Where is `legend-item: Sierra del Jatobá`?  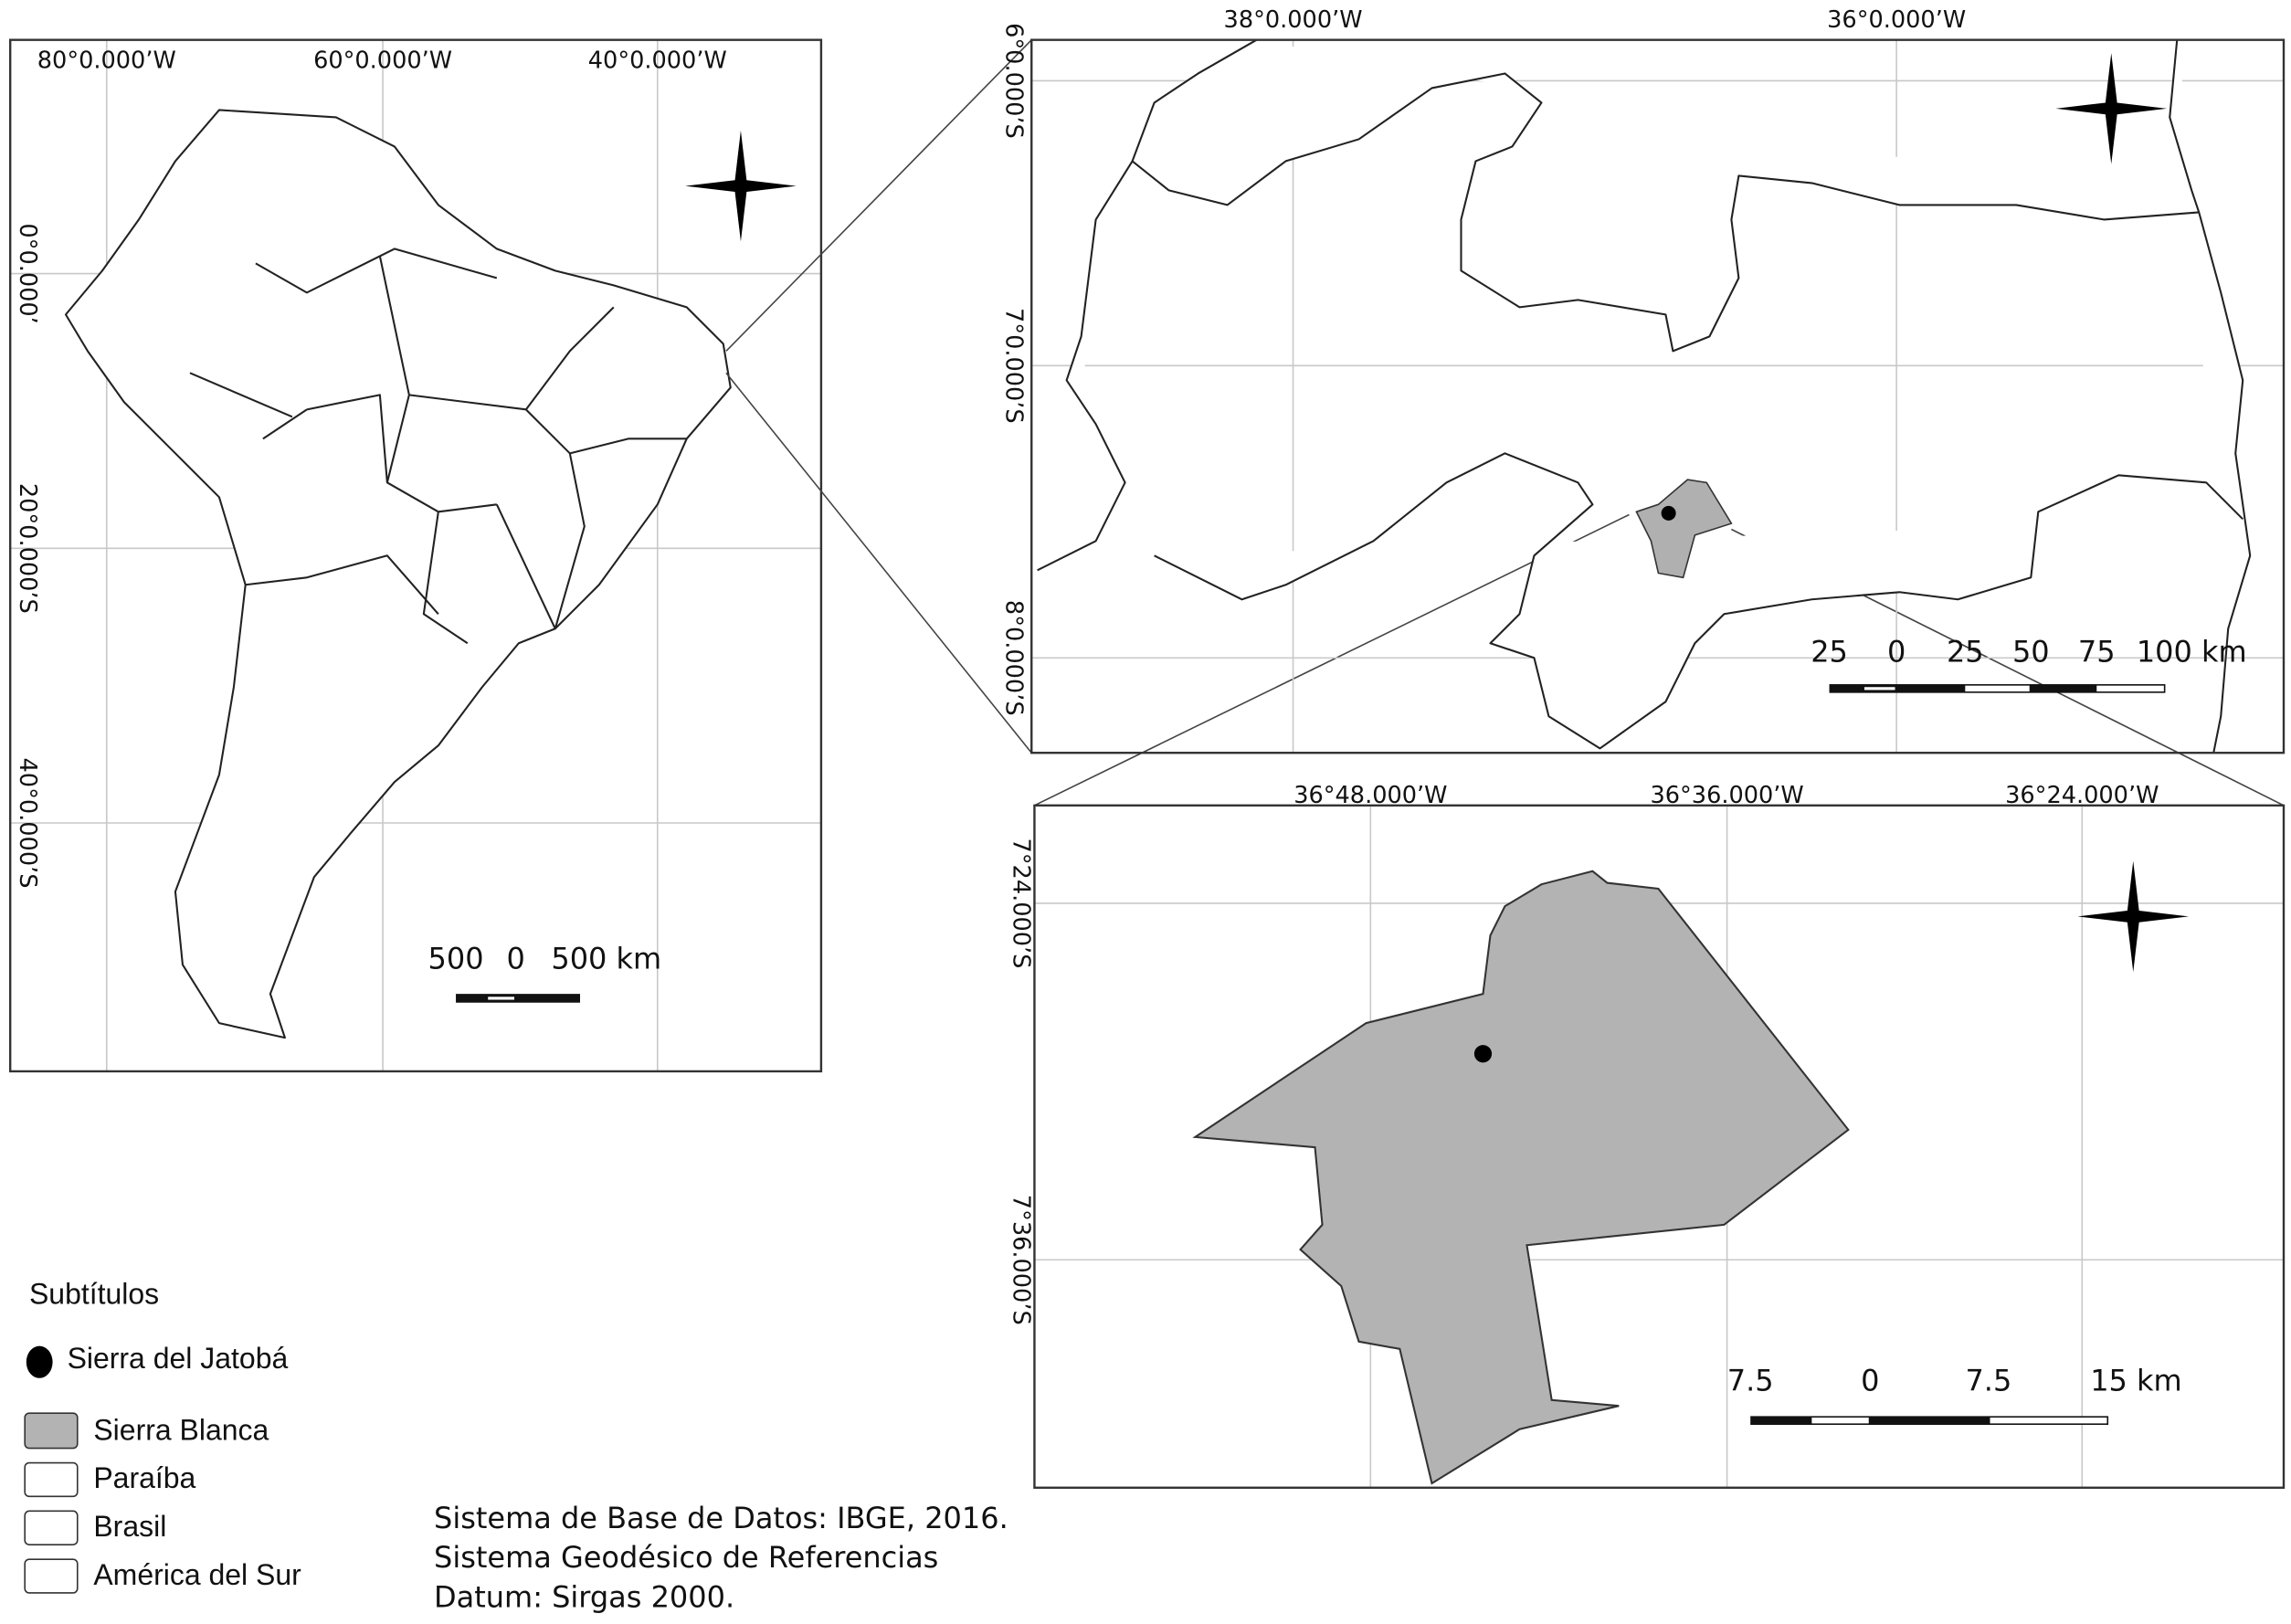 legend-item: Sierra del Jatobá is located at coordinates (178, 1359).